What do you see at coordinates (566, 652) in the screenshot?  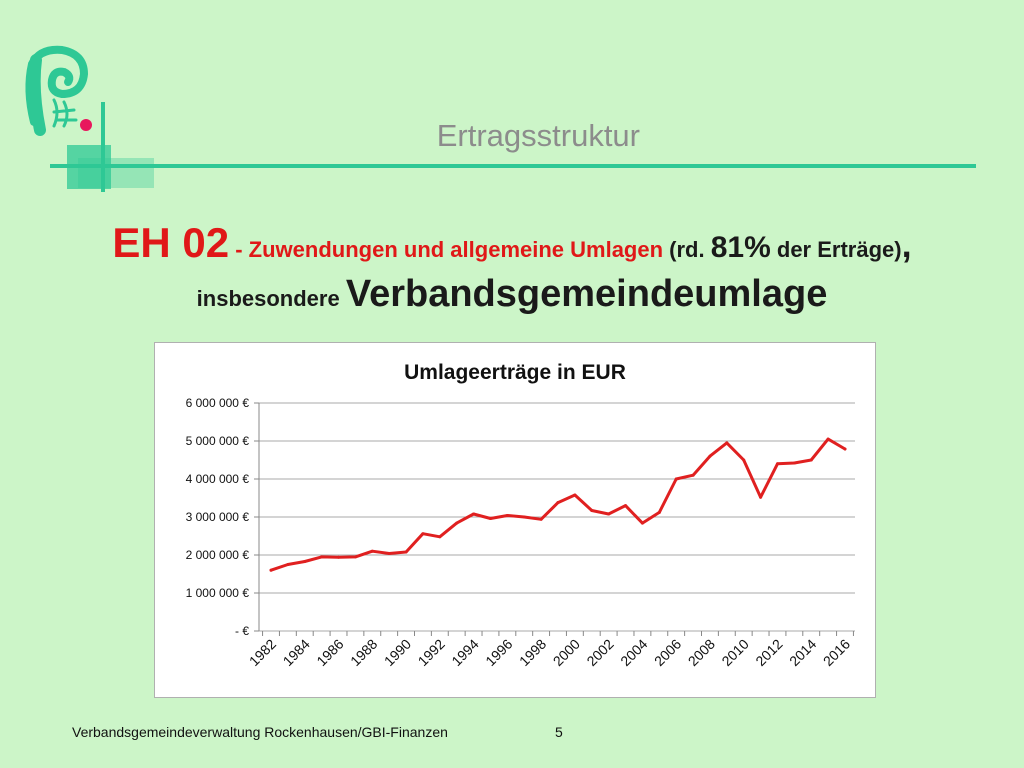 I see `x-tick-label: 2000` at bounding box center [566, 652].